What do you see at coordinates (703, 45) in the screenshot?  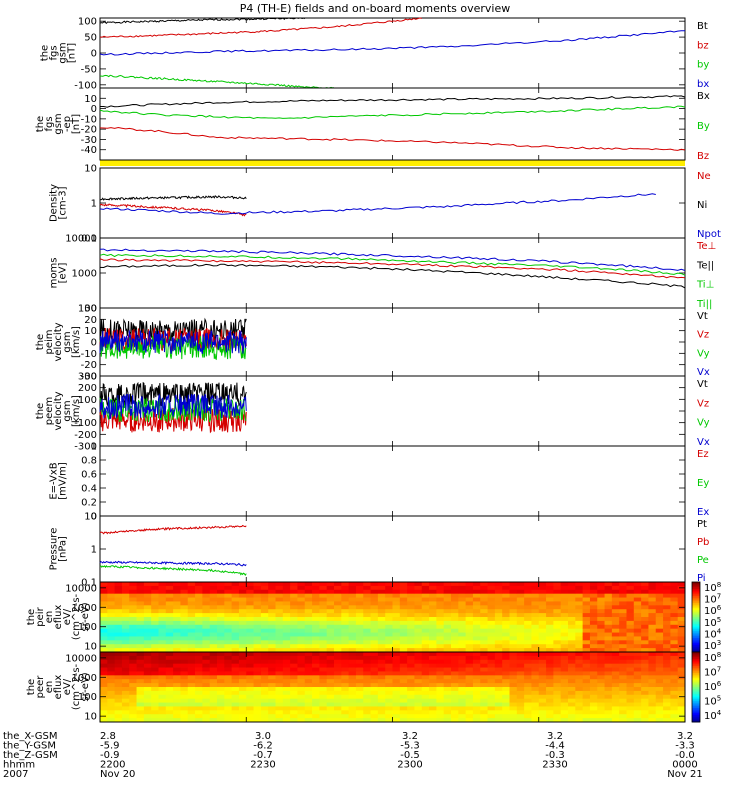 I see `legend-entry: bz` at bounding box center [703, 45].